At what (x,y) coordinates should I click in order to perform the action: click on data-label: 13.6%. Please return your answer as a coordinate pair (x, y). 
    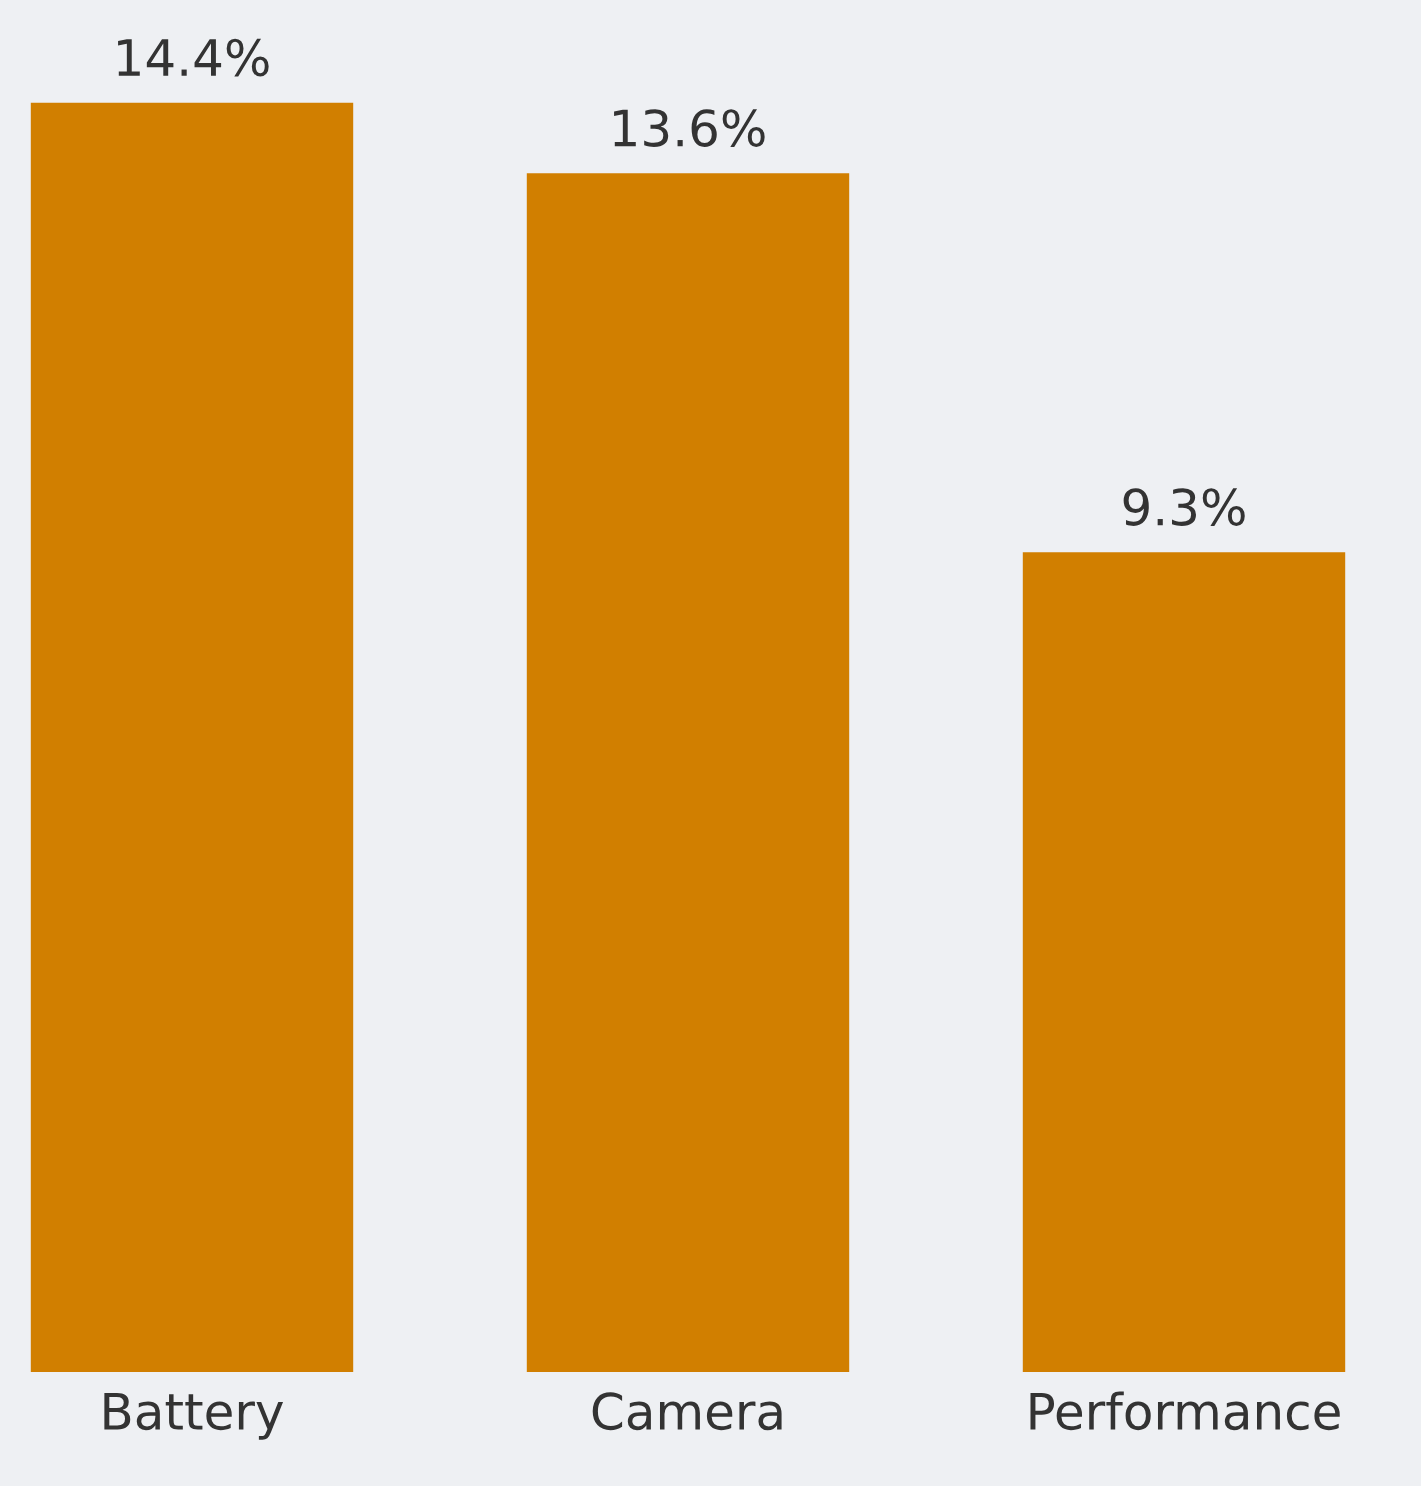
    Looking at the image, I should click on (689, 128).